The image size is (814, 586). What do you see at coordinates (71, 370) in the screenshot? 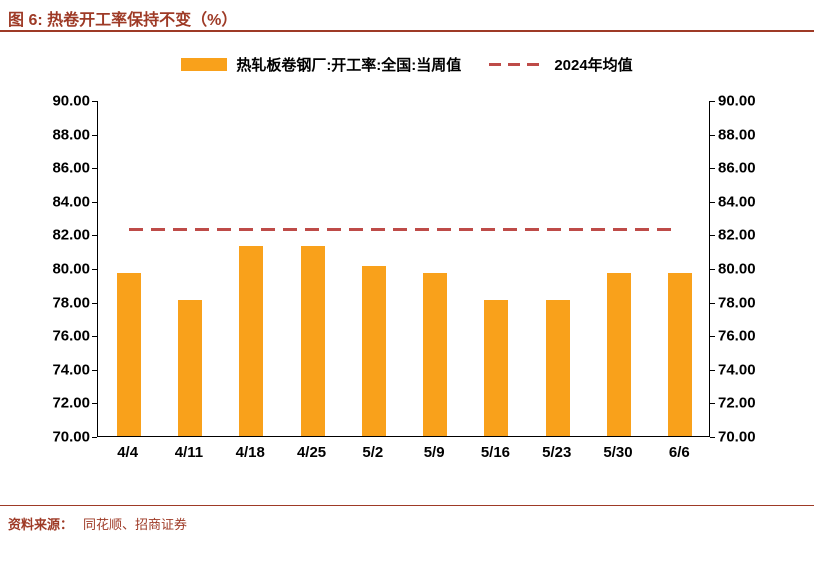
I see `y-axis-label-left: 74.00` at bounding box center [71, 370].